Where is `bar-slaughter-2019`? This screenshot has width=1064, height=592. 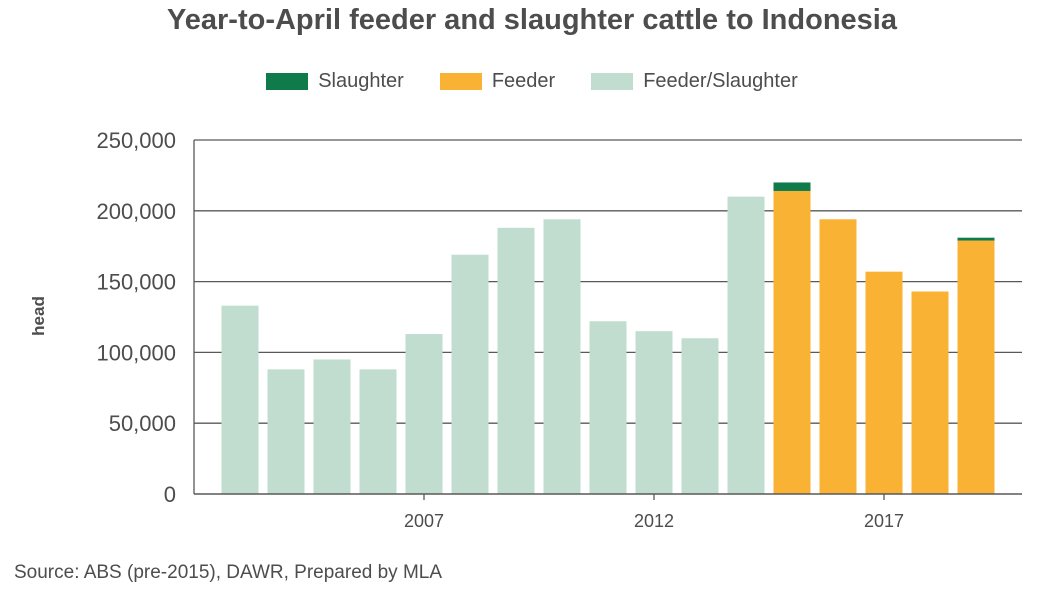 bar-slaughter-2019 is located at coordinates (976, 239).